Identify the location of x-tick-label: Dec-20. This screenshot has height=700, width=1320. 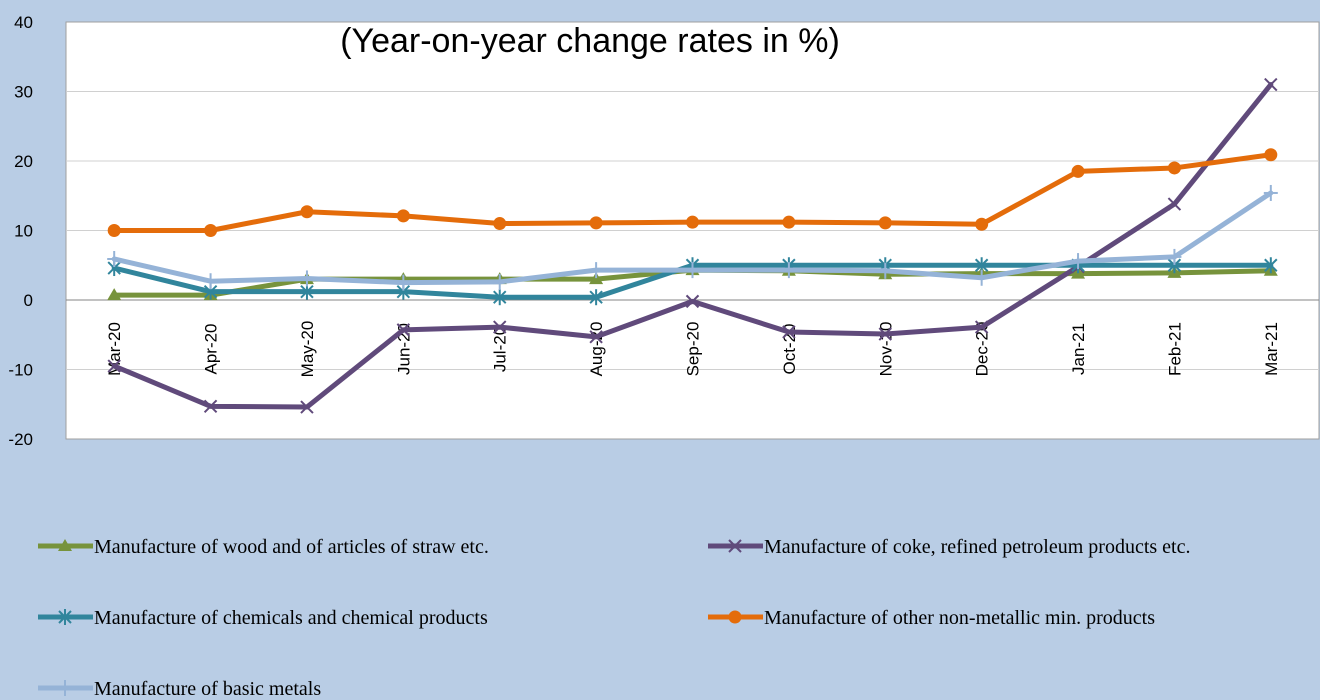
(982, 349).